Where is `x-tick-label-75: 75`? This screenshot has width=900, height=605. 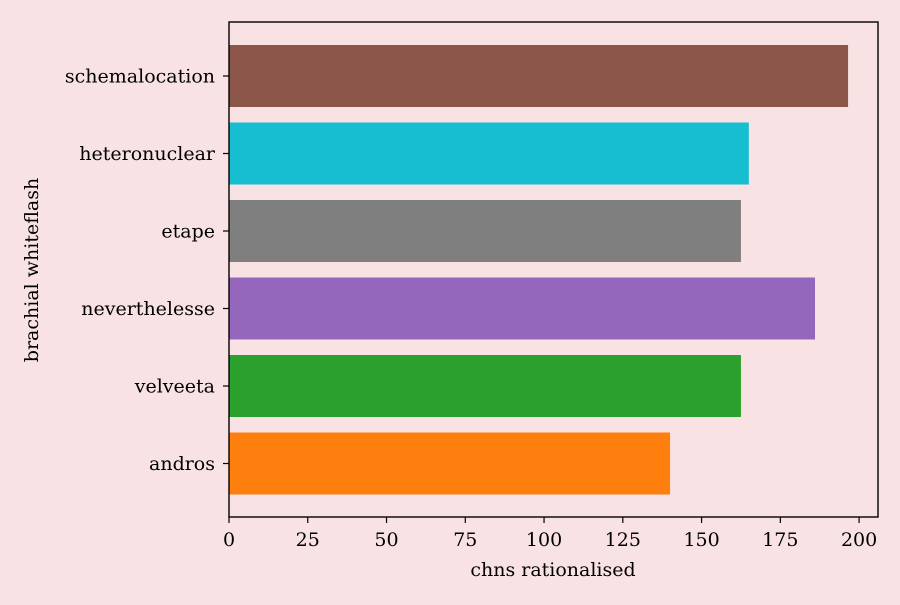 x-tick-label-75: 75 is located at coordinates (465, 540).